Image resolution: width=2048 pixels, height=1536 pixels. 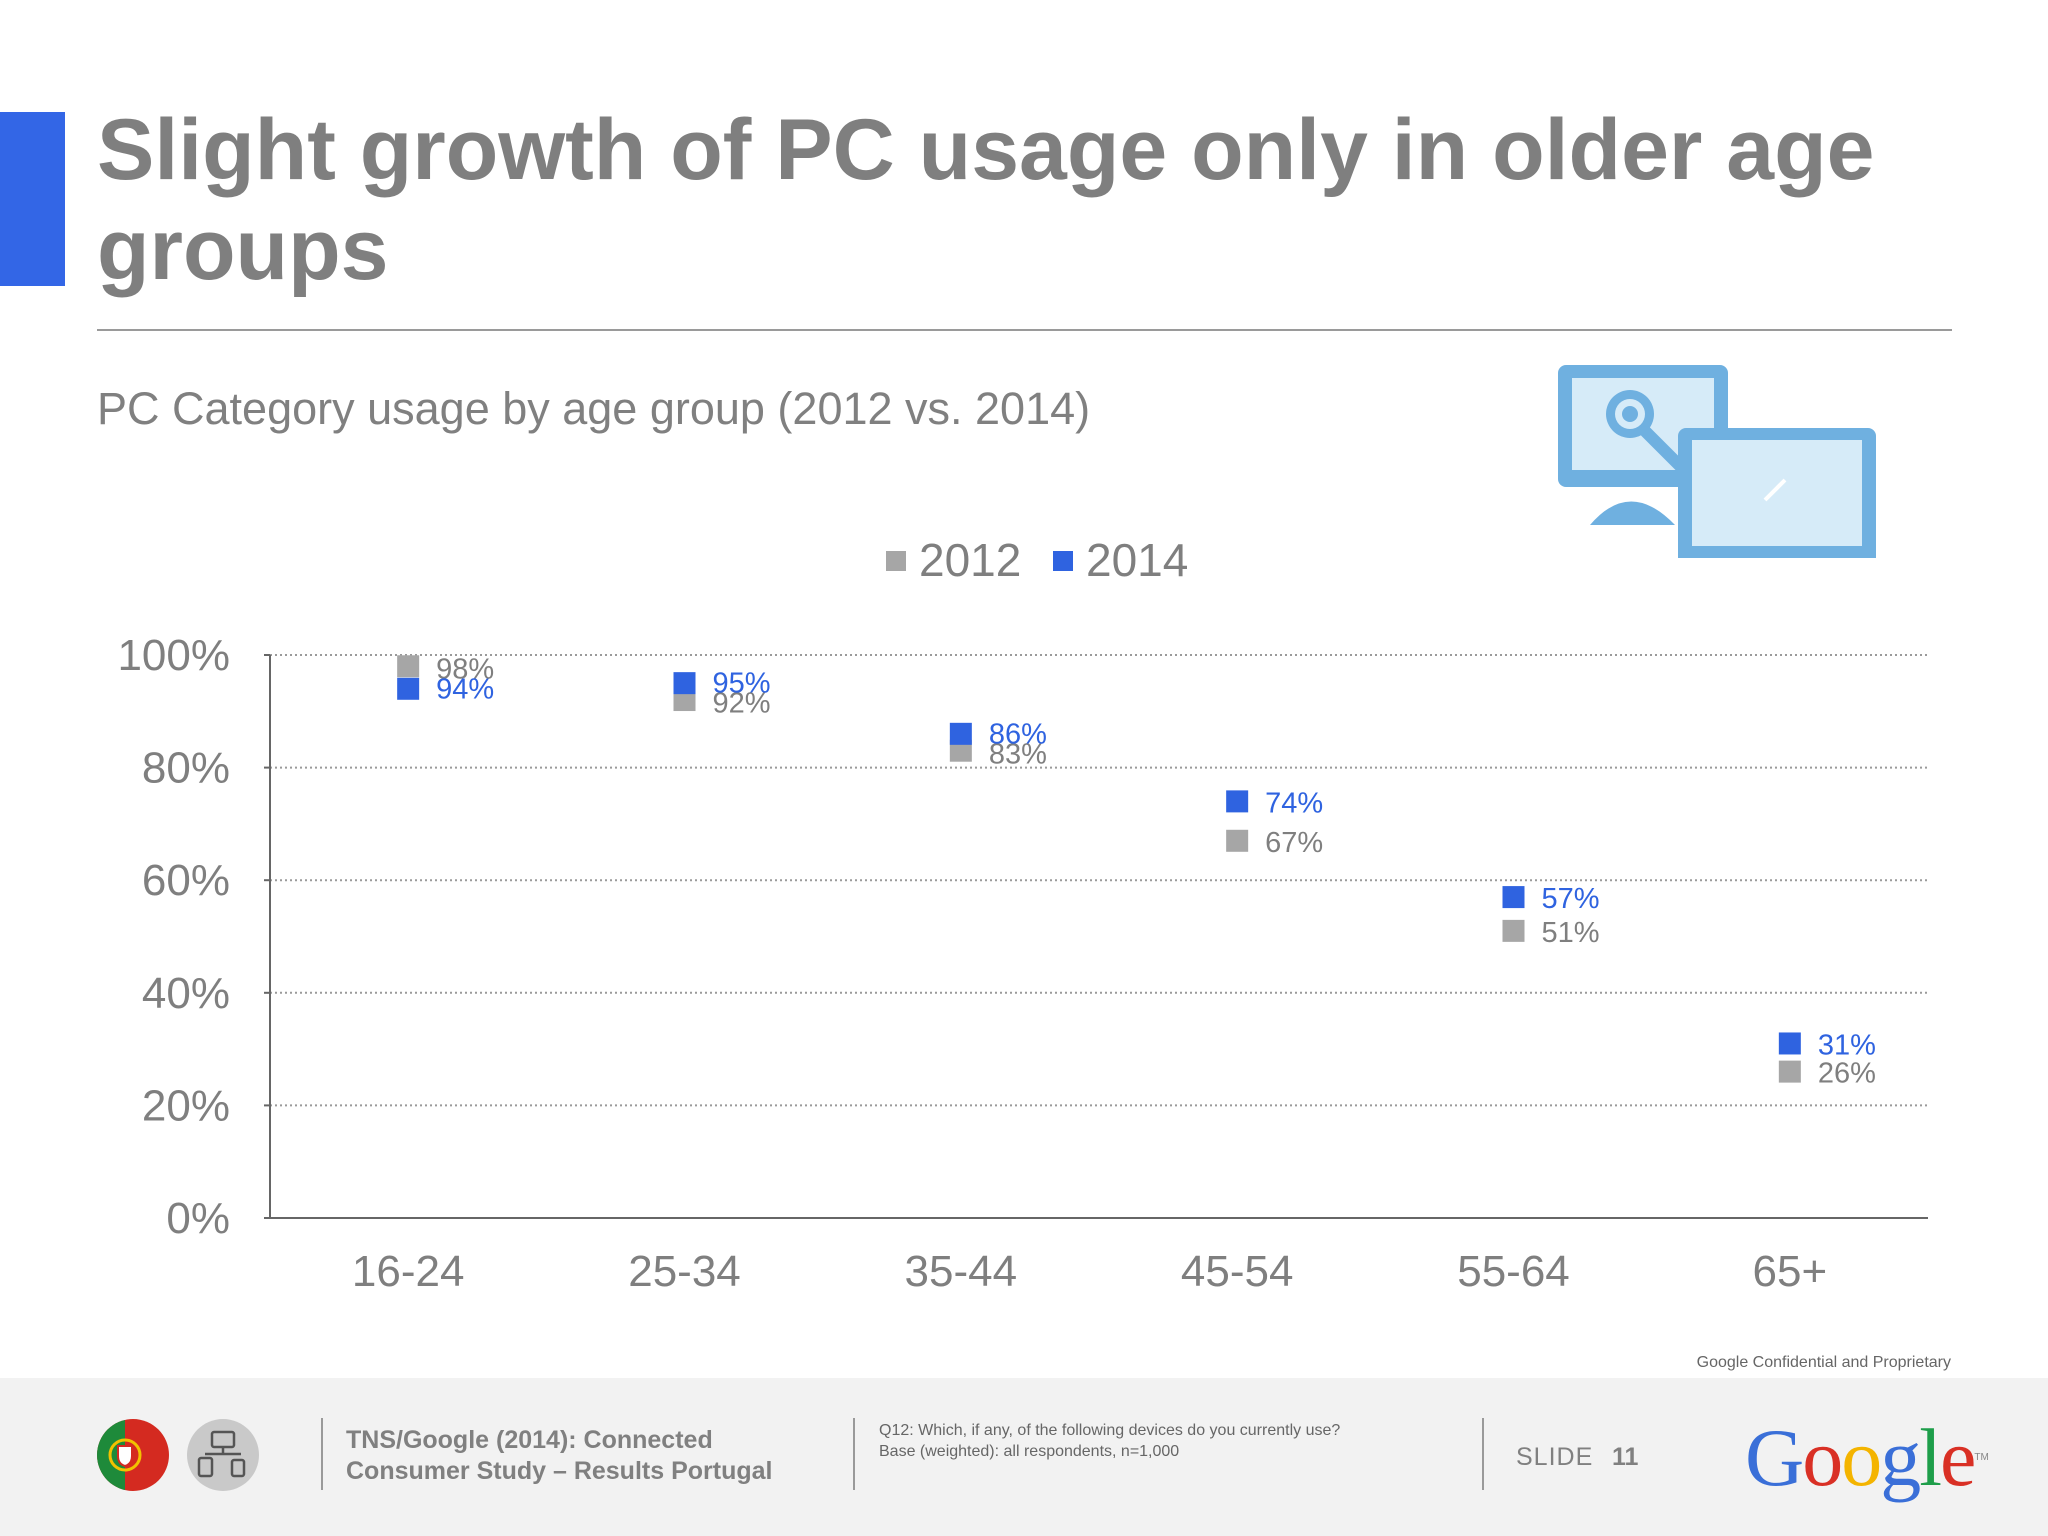 What do you see at coordinates (1571, 933) in the screenshot?
I see `data-label-2012: 51%` at bounding box center [1571, 933].